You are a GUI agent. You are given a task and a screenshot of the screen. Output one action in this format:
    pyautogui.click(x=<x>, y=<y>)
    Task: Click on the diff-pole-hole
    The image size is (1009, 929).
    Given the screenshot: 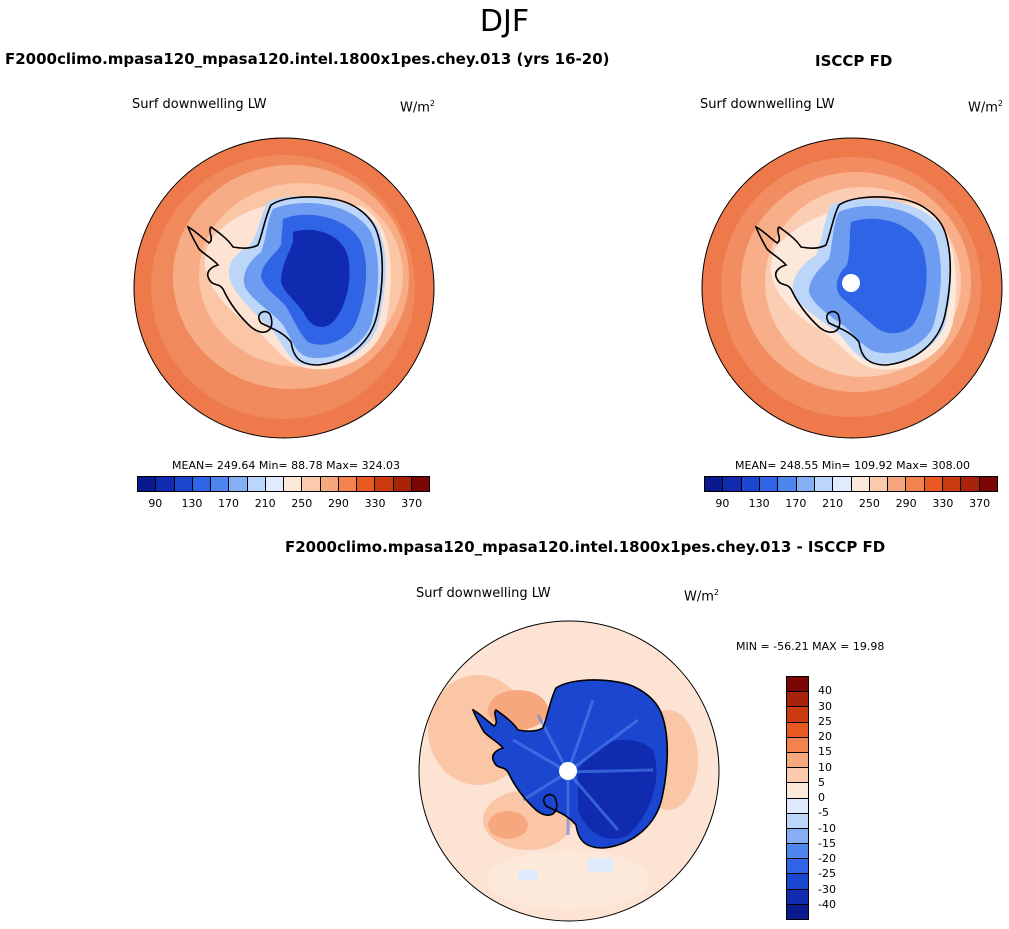 What is the action you would take?
    pyautogui.click(x=568, y=771)
    